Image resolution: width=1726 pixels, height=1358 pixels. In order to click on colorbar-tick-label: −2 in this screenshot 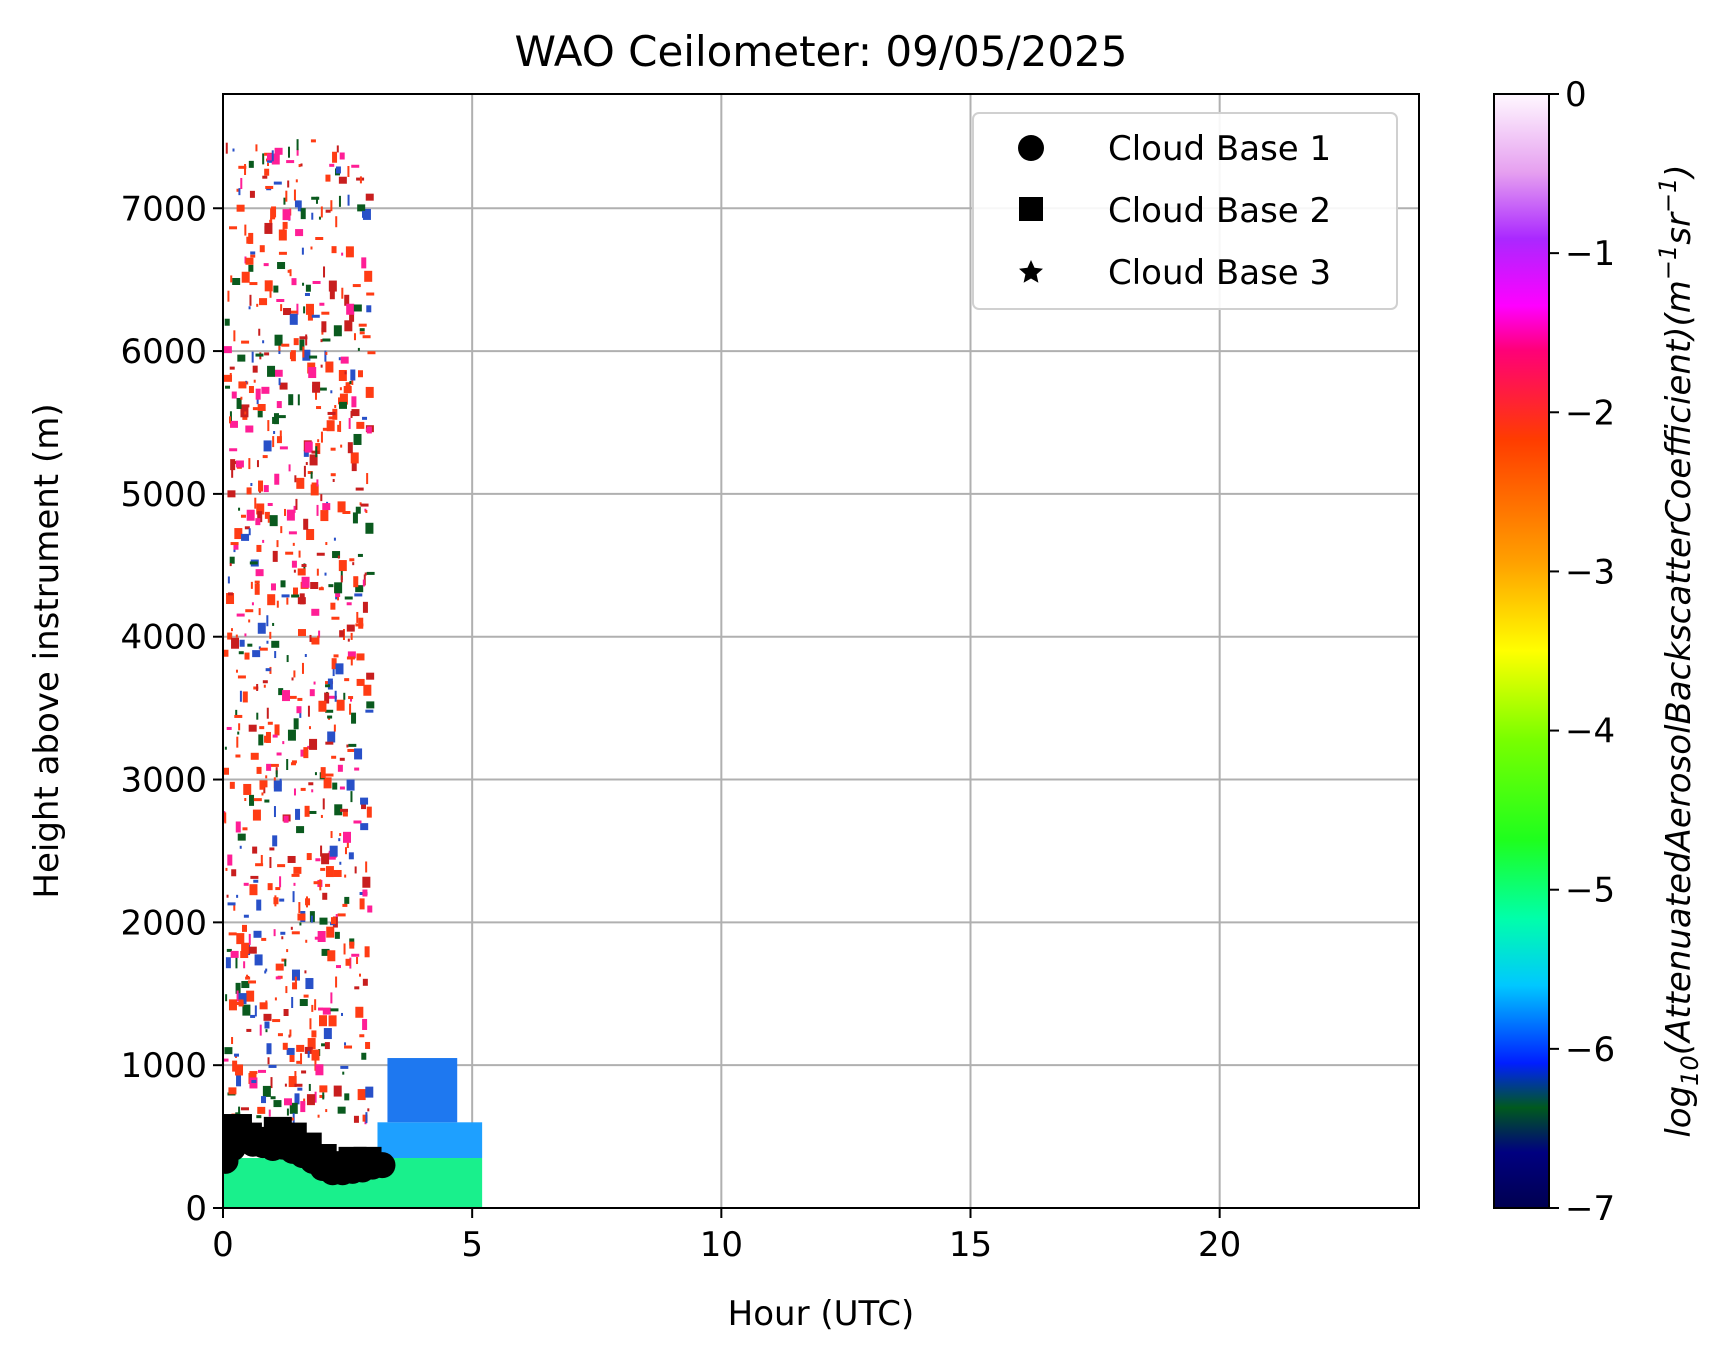, I will do `click(1590, 413)`.